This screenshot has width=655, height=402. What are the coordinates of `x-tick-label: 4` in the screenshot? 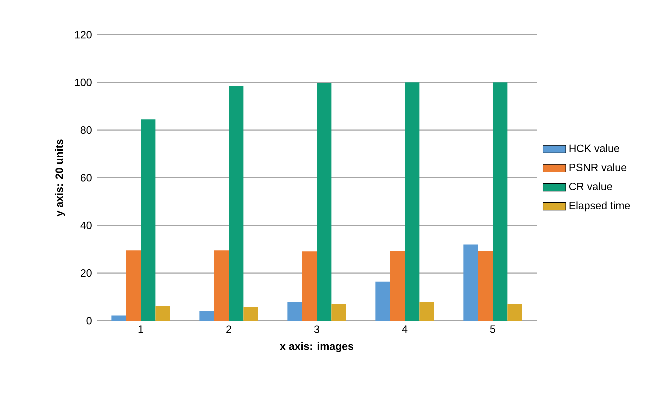 It's located at (405, 330).